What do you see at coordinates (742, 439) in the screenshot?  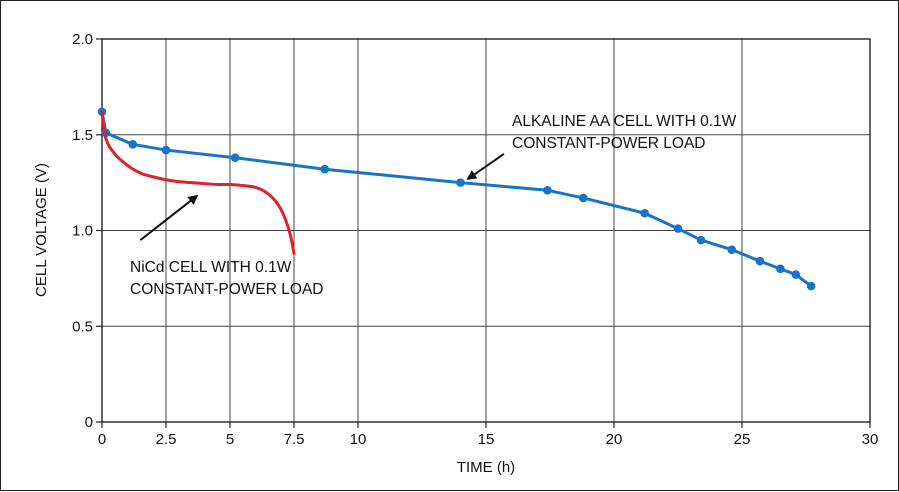 I see `x-tick-label-7: 25` at bounding box center [742, 439].